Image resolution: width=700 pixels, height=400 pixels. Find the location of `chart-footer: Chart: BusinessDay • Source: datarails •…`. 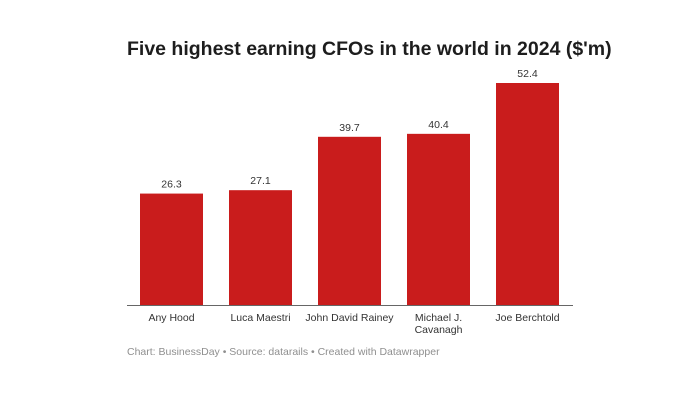

chart-footer: Chart: BusinessDay • Source: datarails •… is located at coordinates (283, 352).